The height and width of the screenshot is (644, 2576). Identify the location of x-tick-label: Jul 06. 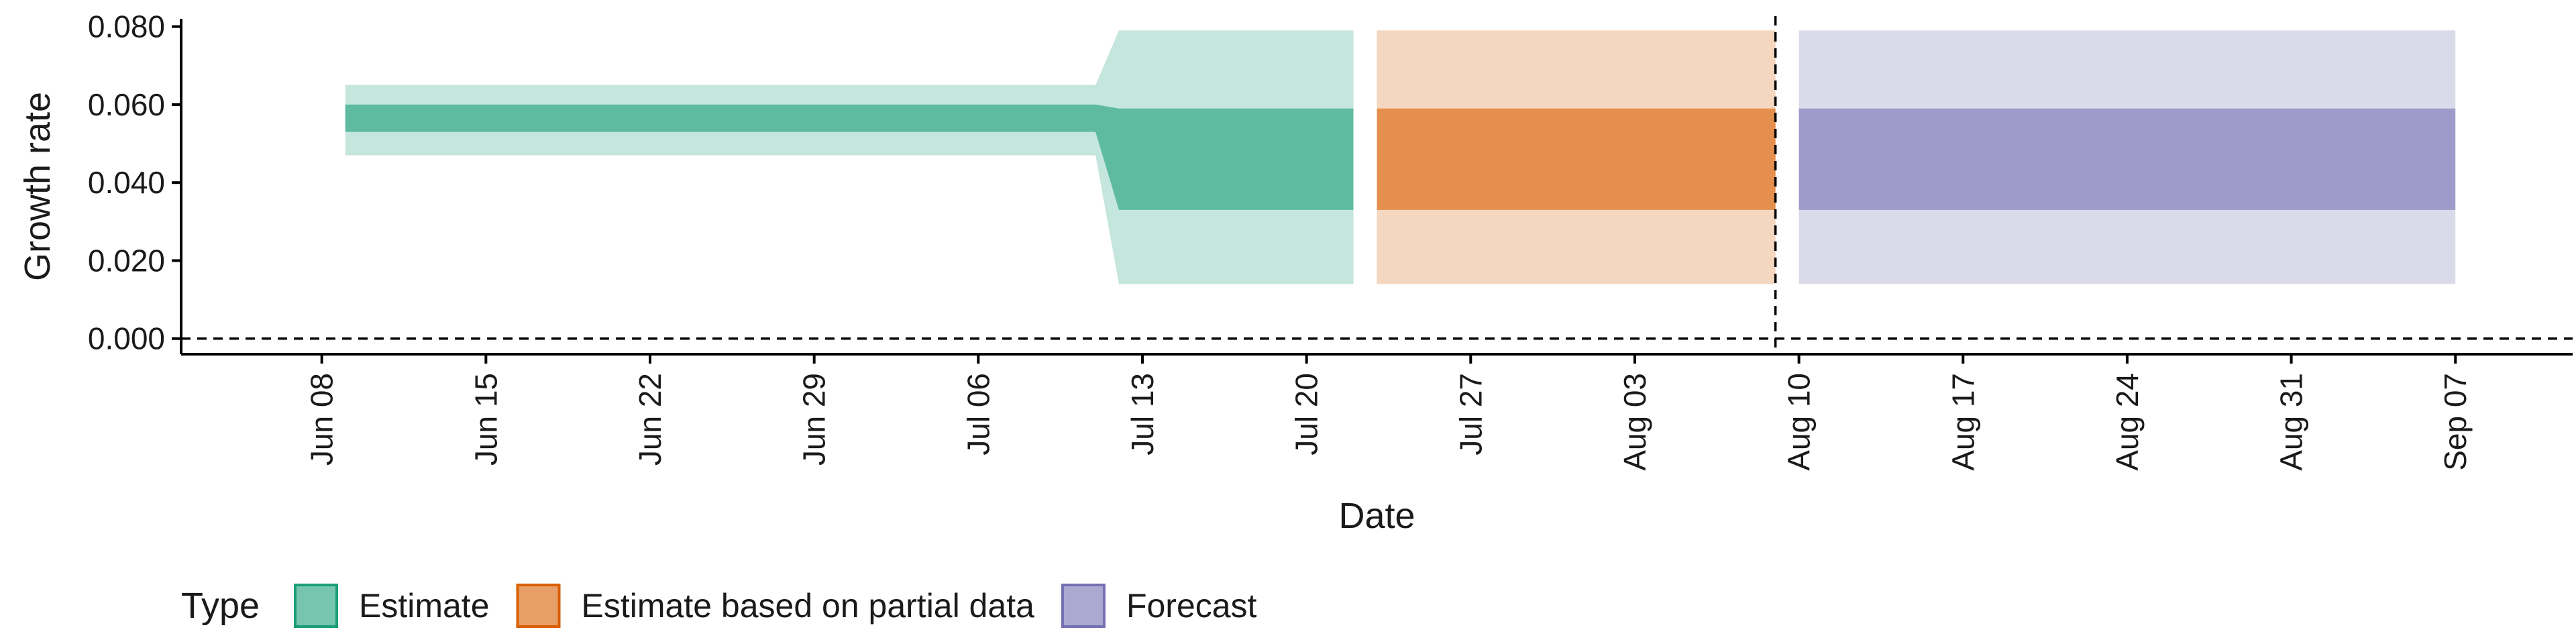
(978, 414).